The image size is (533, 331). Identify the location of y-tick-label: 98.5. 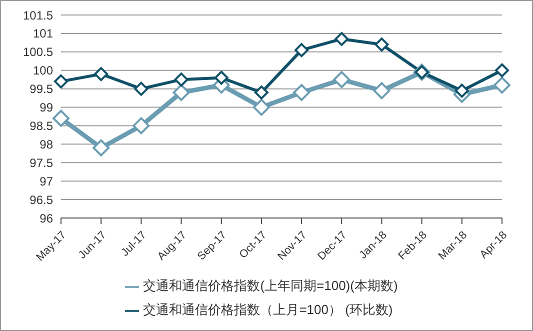
(42, 125).